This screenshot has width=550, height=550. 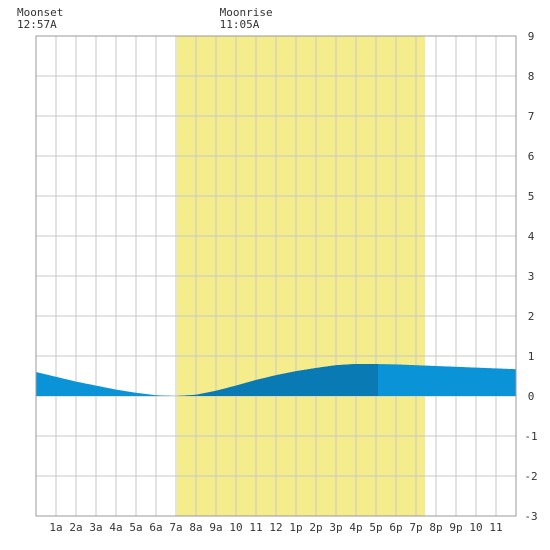 What do you see at coordinates (195, 527) in the screenshot?
I see `x-tick-label: 8a` at bounding box center [195, 527].